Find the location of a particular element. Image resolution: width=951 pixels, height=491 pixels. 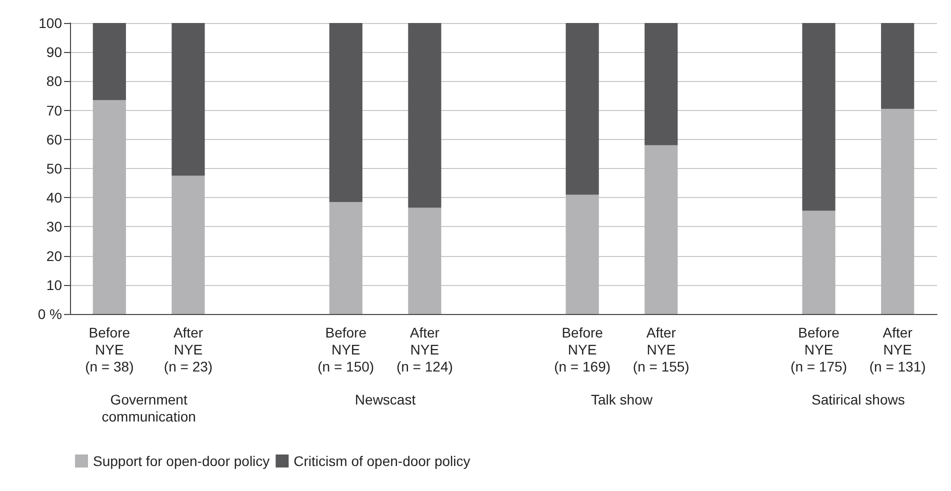

y-tick-label: 60 is located at coordinates (54, 139).